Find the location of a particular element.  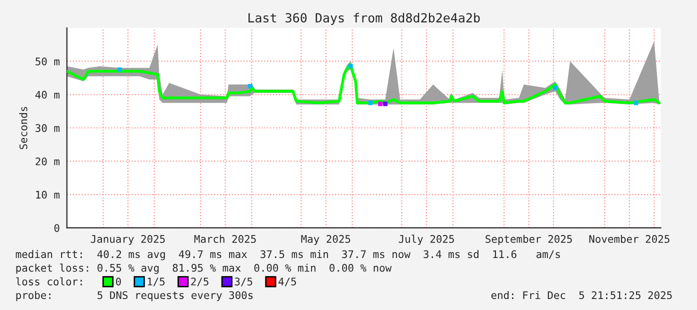

x-tick-label: September 2025 is located at coordinates (529, 239).